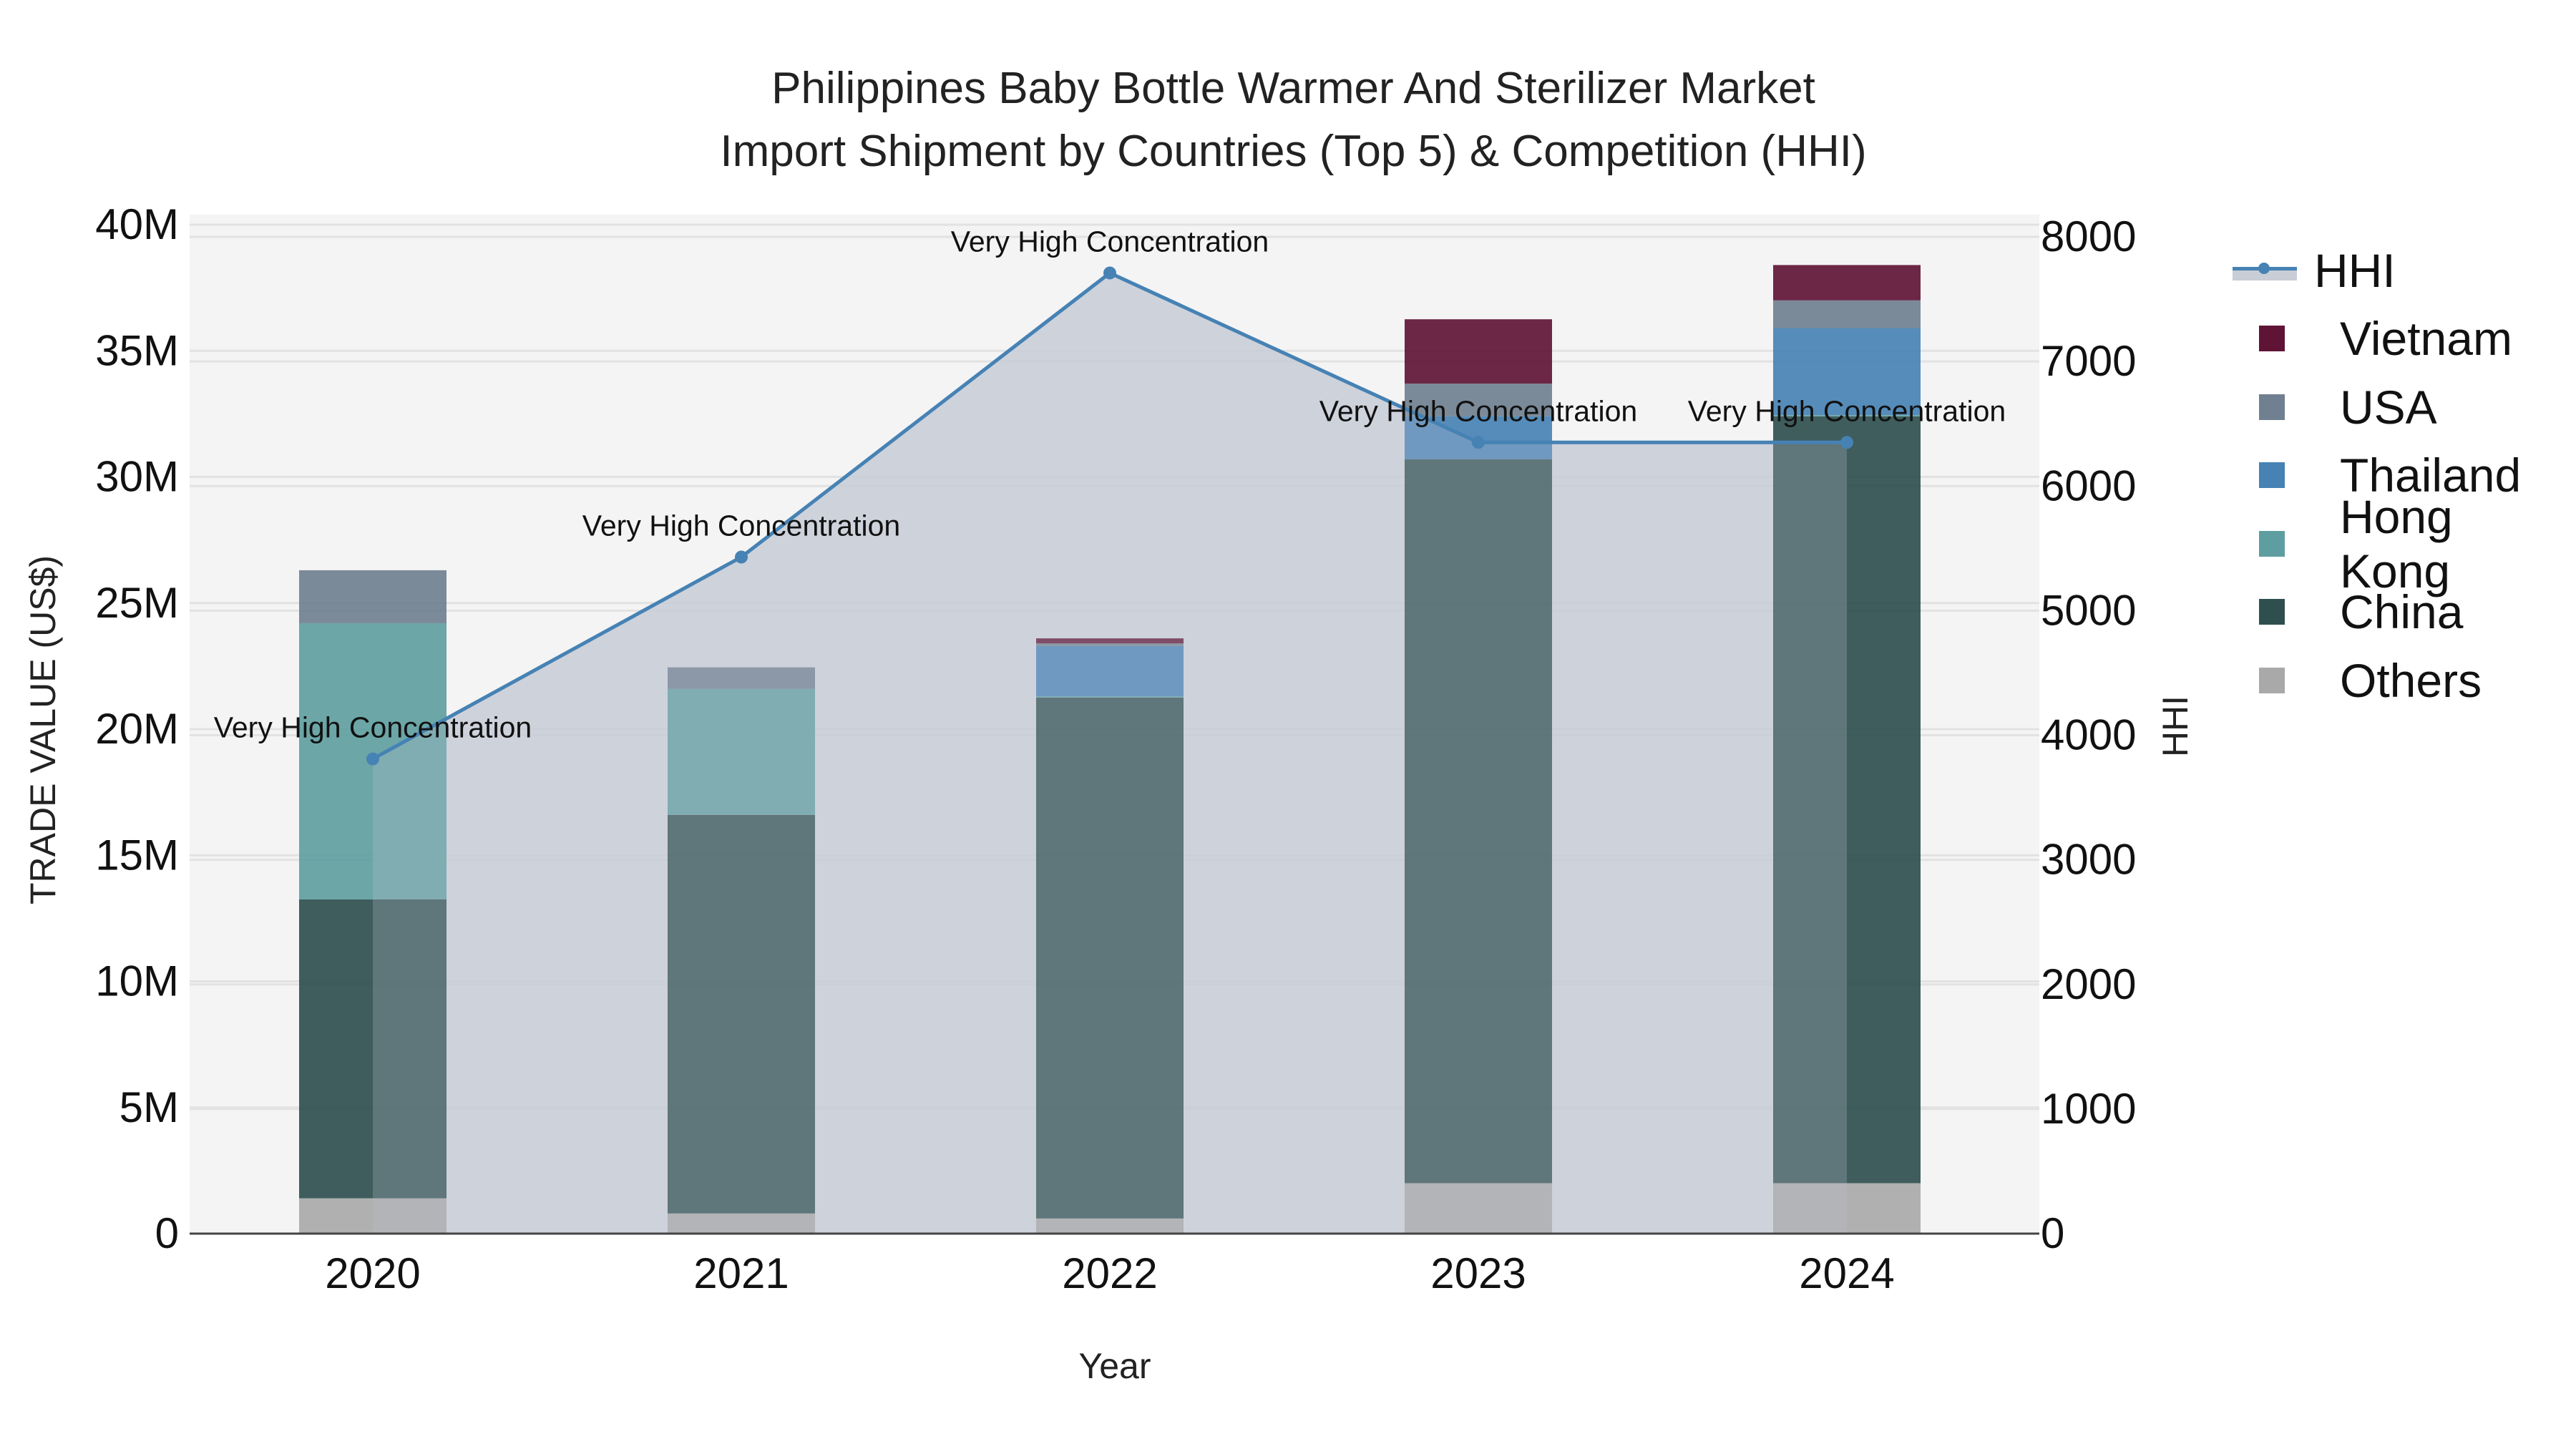 This screenshot has height=1449, width=2576. I want to click on y-right-tick: 1000, so click(2088, 1109).